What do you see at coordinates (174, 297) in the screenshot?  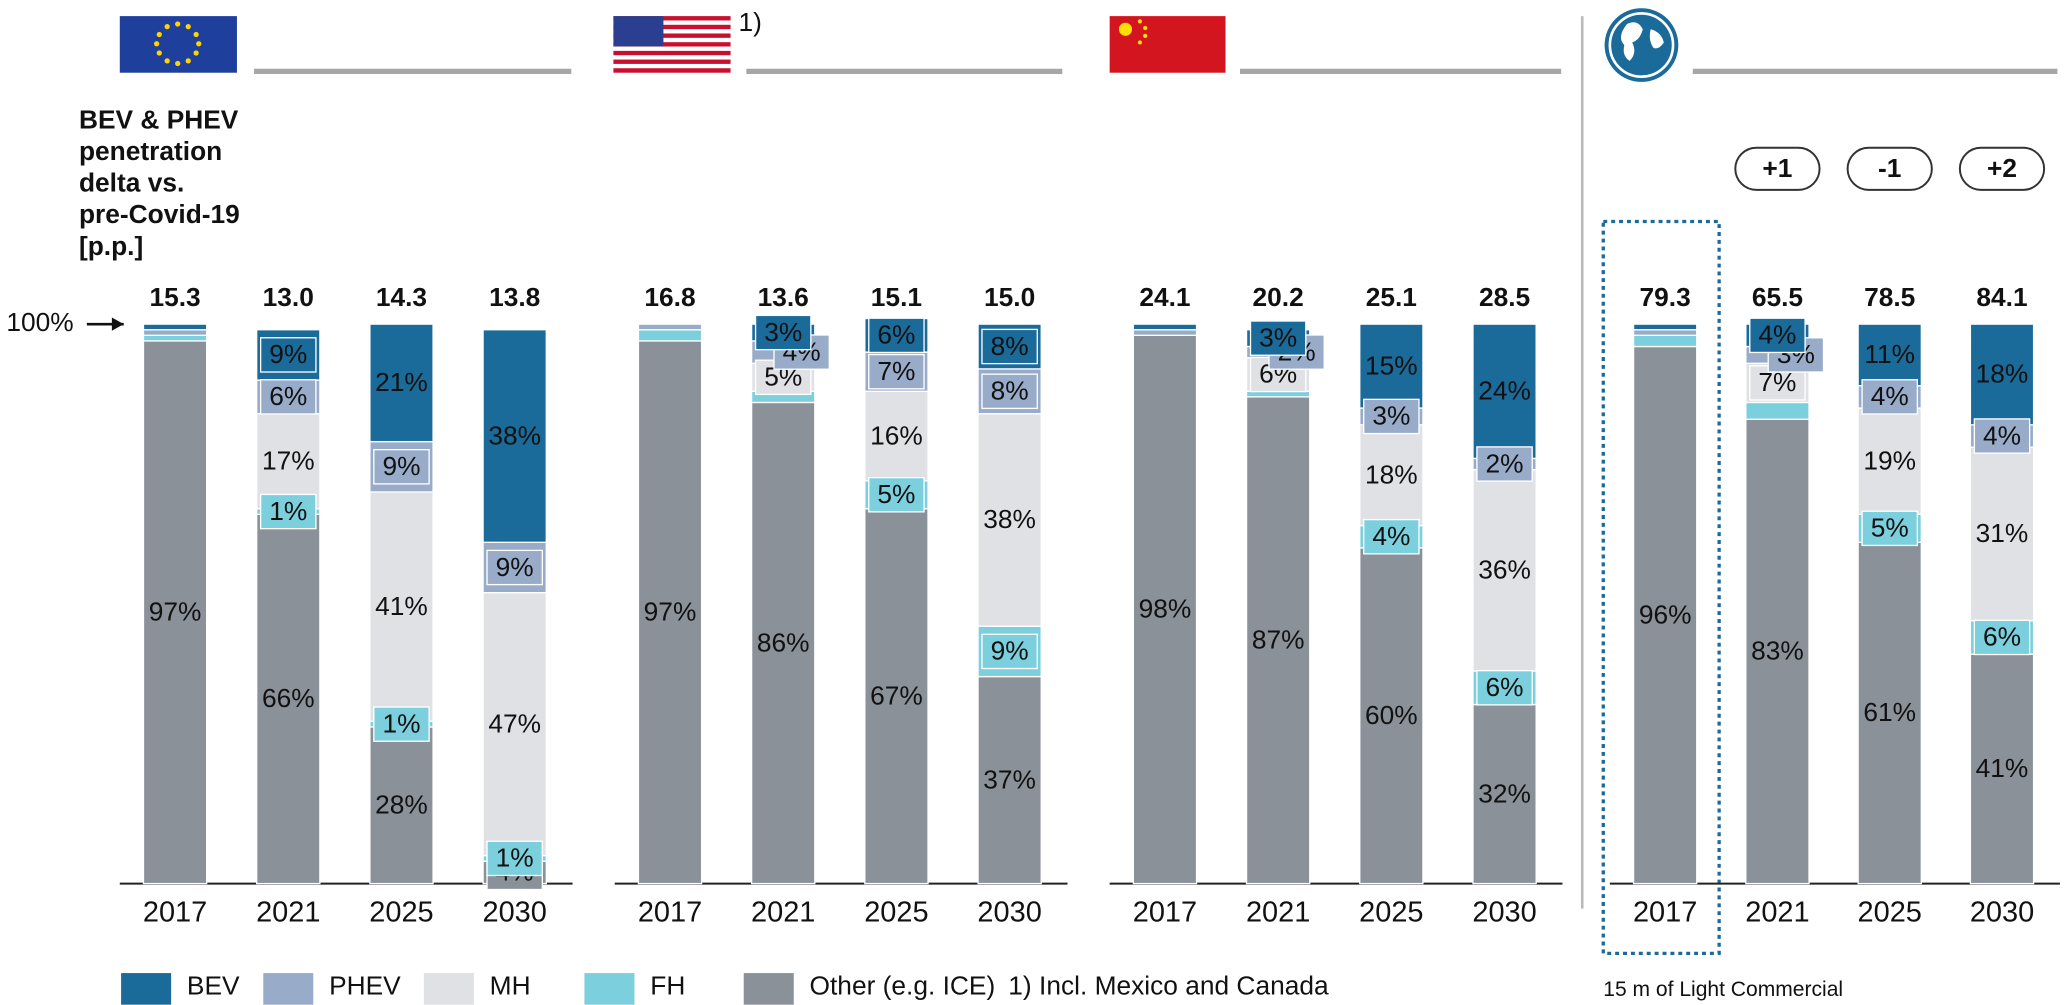 I see `total-label: 15.3` at bounding box center [174, 297].